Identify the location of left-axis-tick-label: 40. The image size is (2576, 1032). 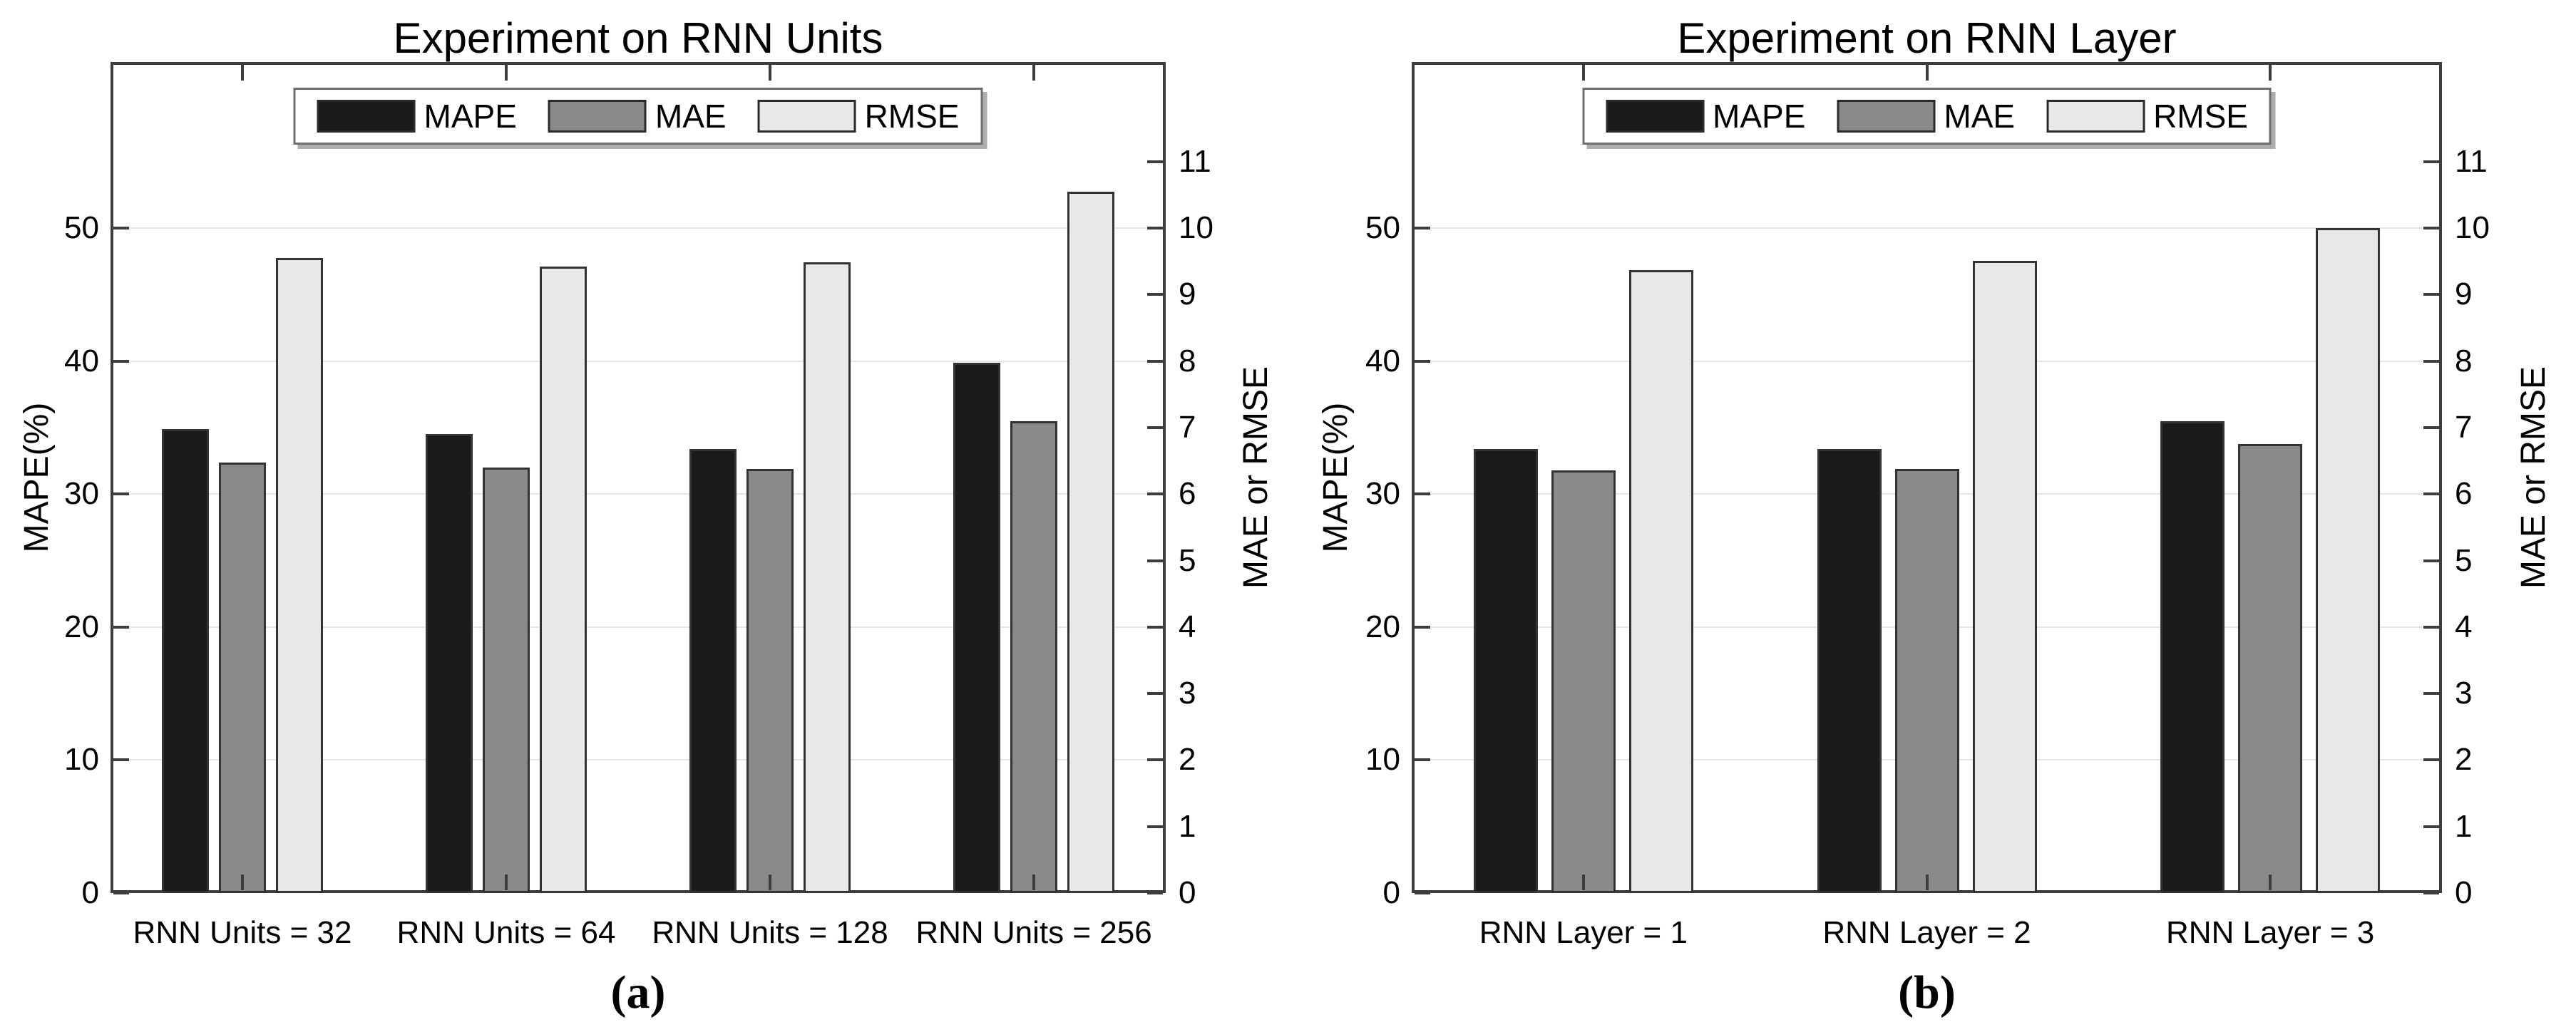
(1382, 360).